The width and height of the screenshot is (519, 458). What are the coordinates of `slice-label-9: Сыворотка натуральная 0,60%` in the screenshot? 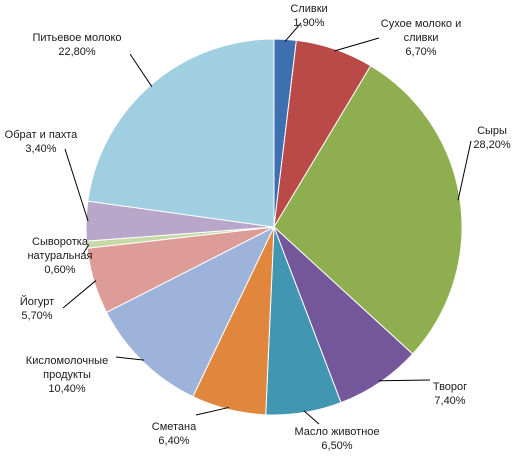 It's located at (59, 256).